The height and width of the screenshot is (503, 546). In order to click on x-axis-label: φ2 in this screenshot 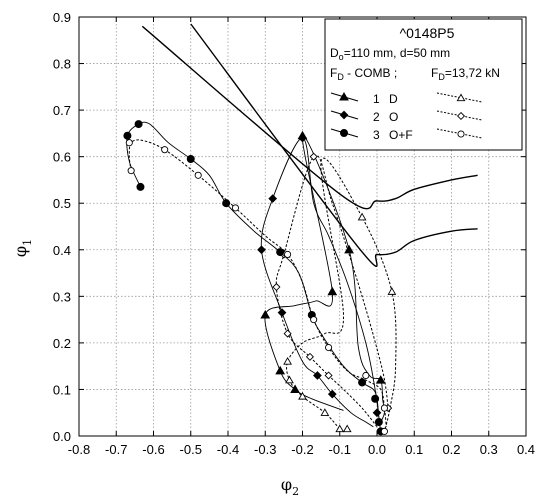, I will do `click(290, 486)`.